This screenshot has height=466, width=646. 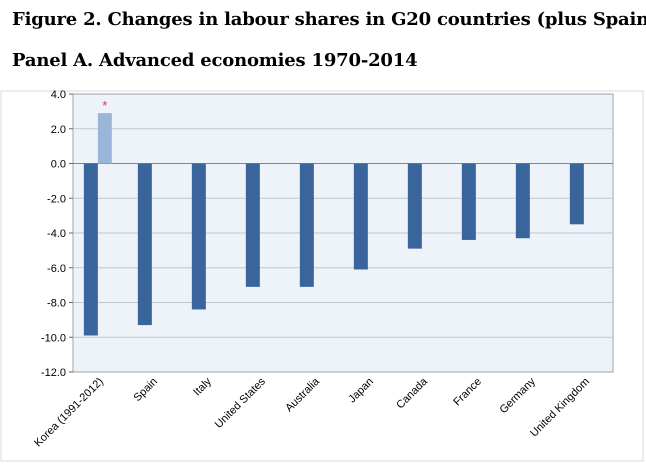 I want to click on y-tick-label: -6.0, so click(x=56, y=269).